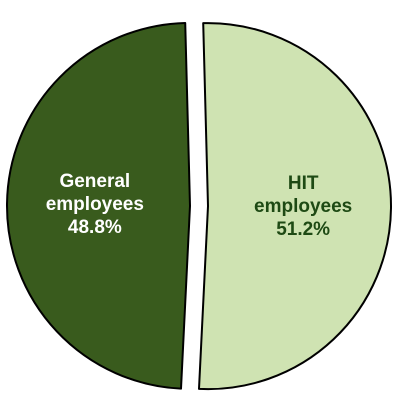  What do you see at coordinates (94, 181) in the screenshot?
I see `slice-name-line: General` at bounding box center [94, 181].